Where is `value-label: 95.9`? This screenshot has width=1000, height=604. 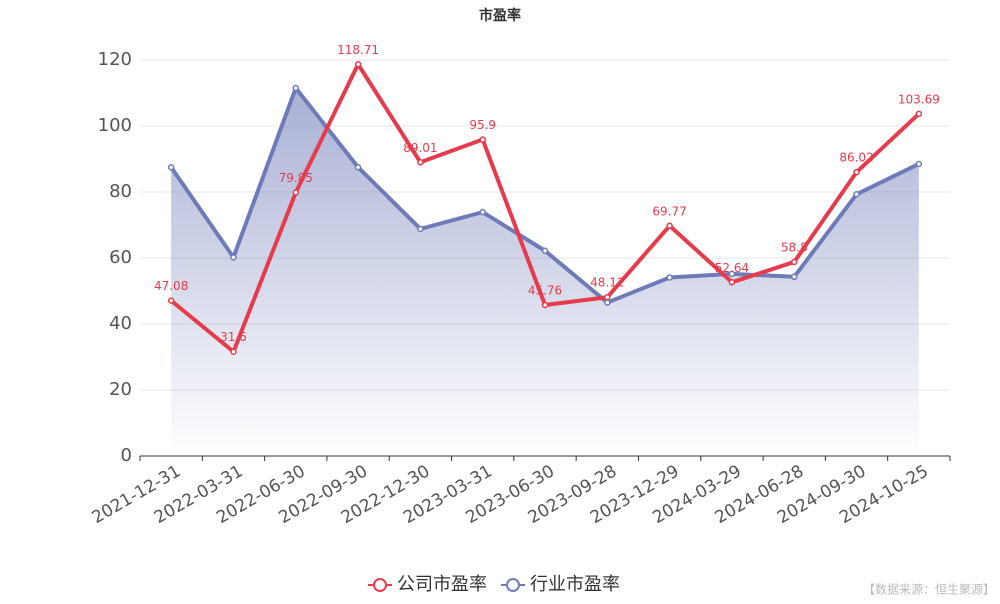
value-label: 95.9 is located at coordinates (482, 125).